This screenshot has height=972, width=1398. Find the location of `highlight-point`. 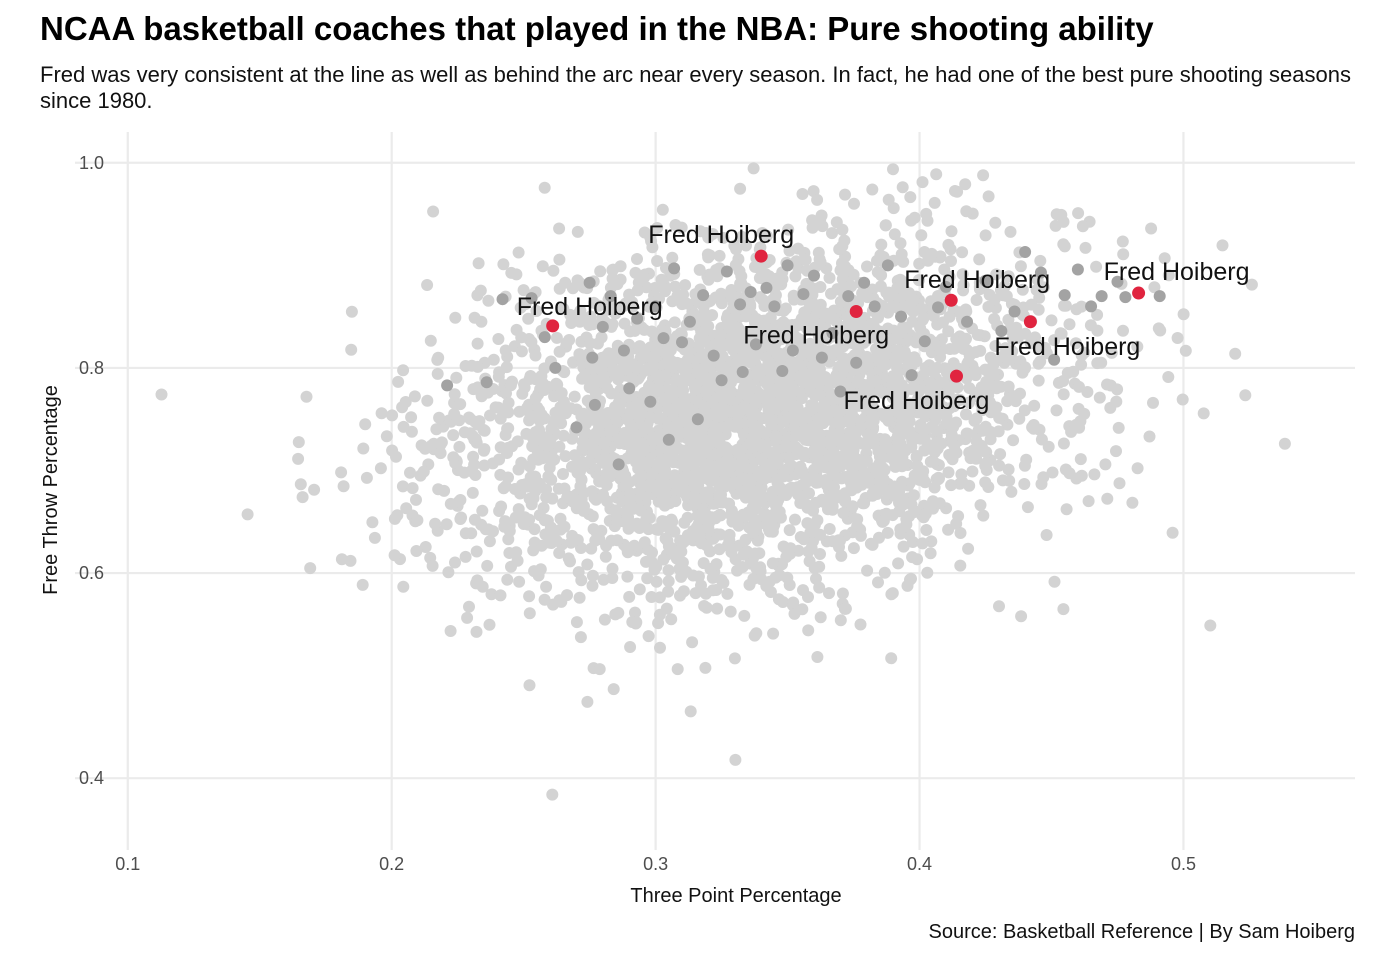

highlight-point is located at coordinates (1139, 293).